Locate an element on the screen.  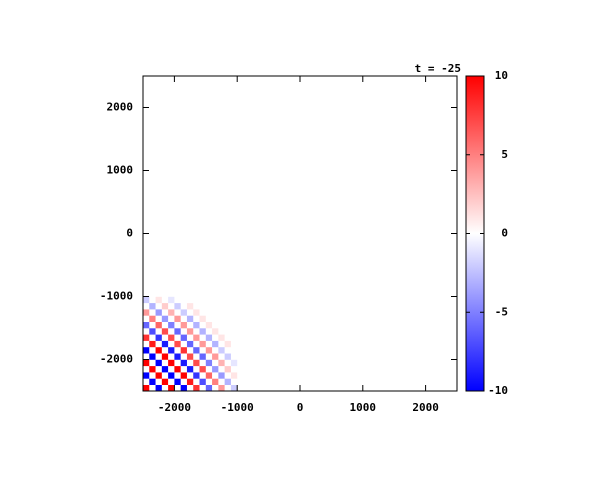
y-tick-label: 1000 is located at coordinates (120, 170).